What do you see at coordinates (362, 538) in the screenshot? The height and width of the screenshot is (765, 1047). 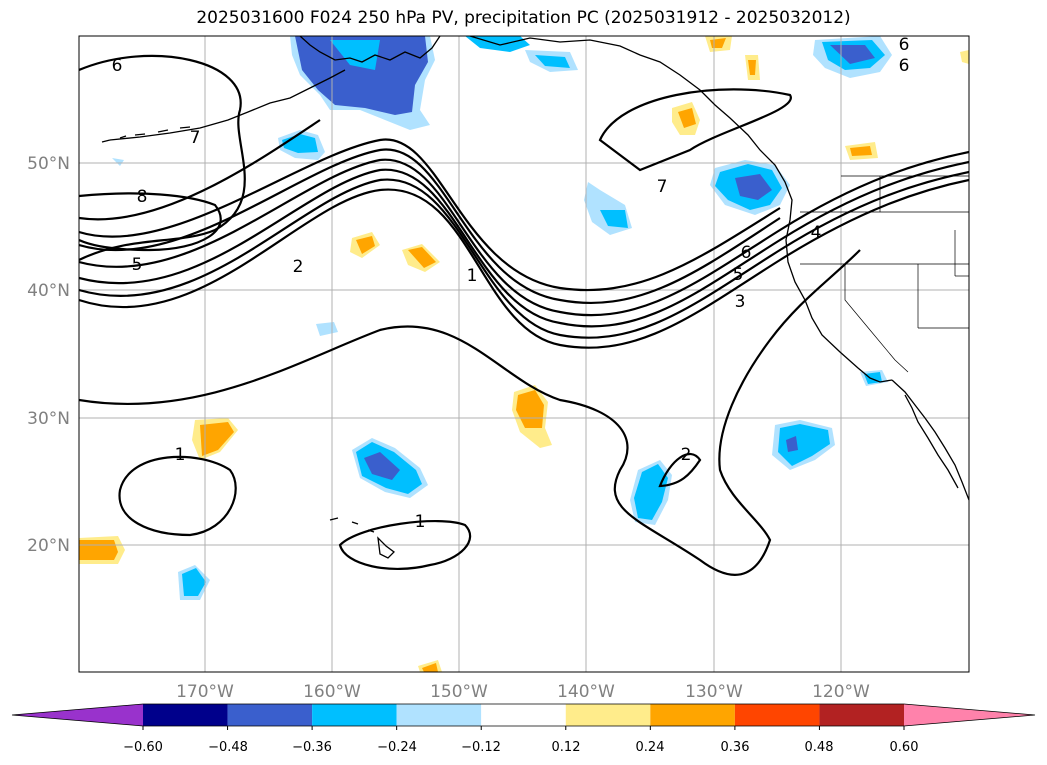 I see `hawaii-islands` at bounding box center [362, 538].